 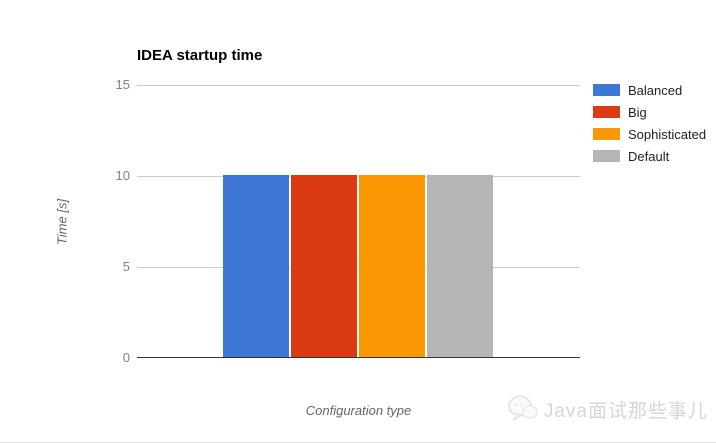 I want to click on bar-balanced, so click(x=256, y=266).